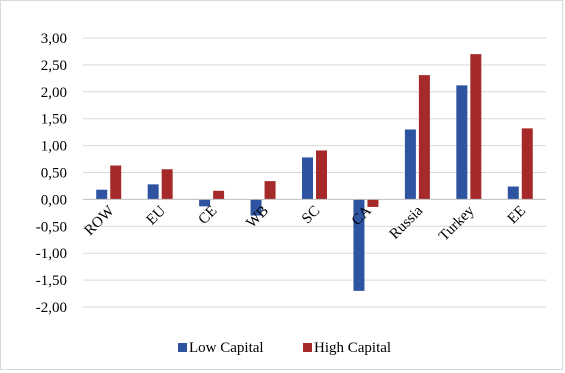 The image size is (565, 373). Describe the element at coordinates (99, 220) in the screenshot. I see `x-category-label: ROW` at that location.